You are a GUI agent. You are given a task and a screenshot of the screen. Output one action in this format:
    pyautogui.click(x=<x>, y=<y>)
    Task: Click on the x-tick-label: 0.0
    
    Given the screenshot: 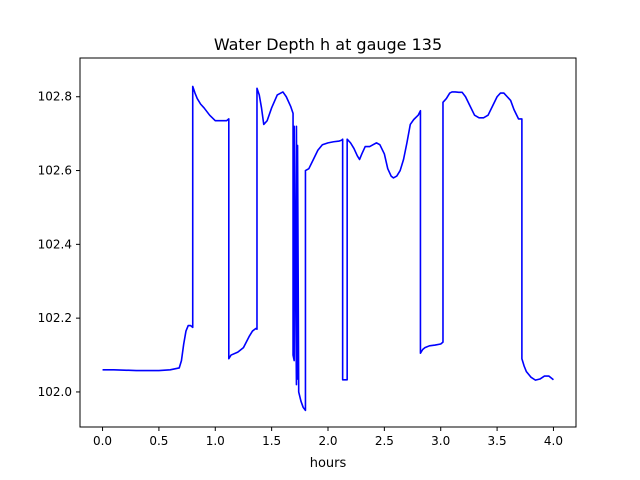 What is the action you would take?
    pyautogui.click(x=102, y=441)
    